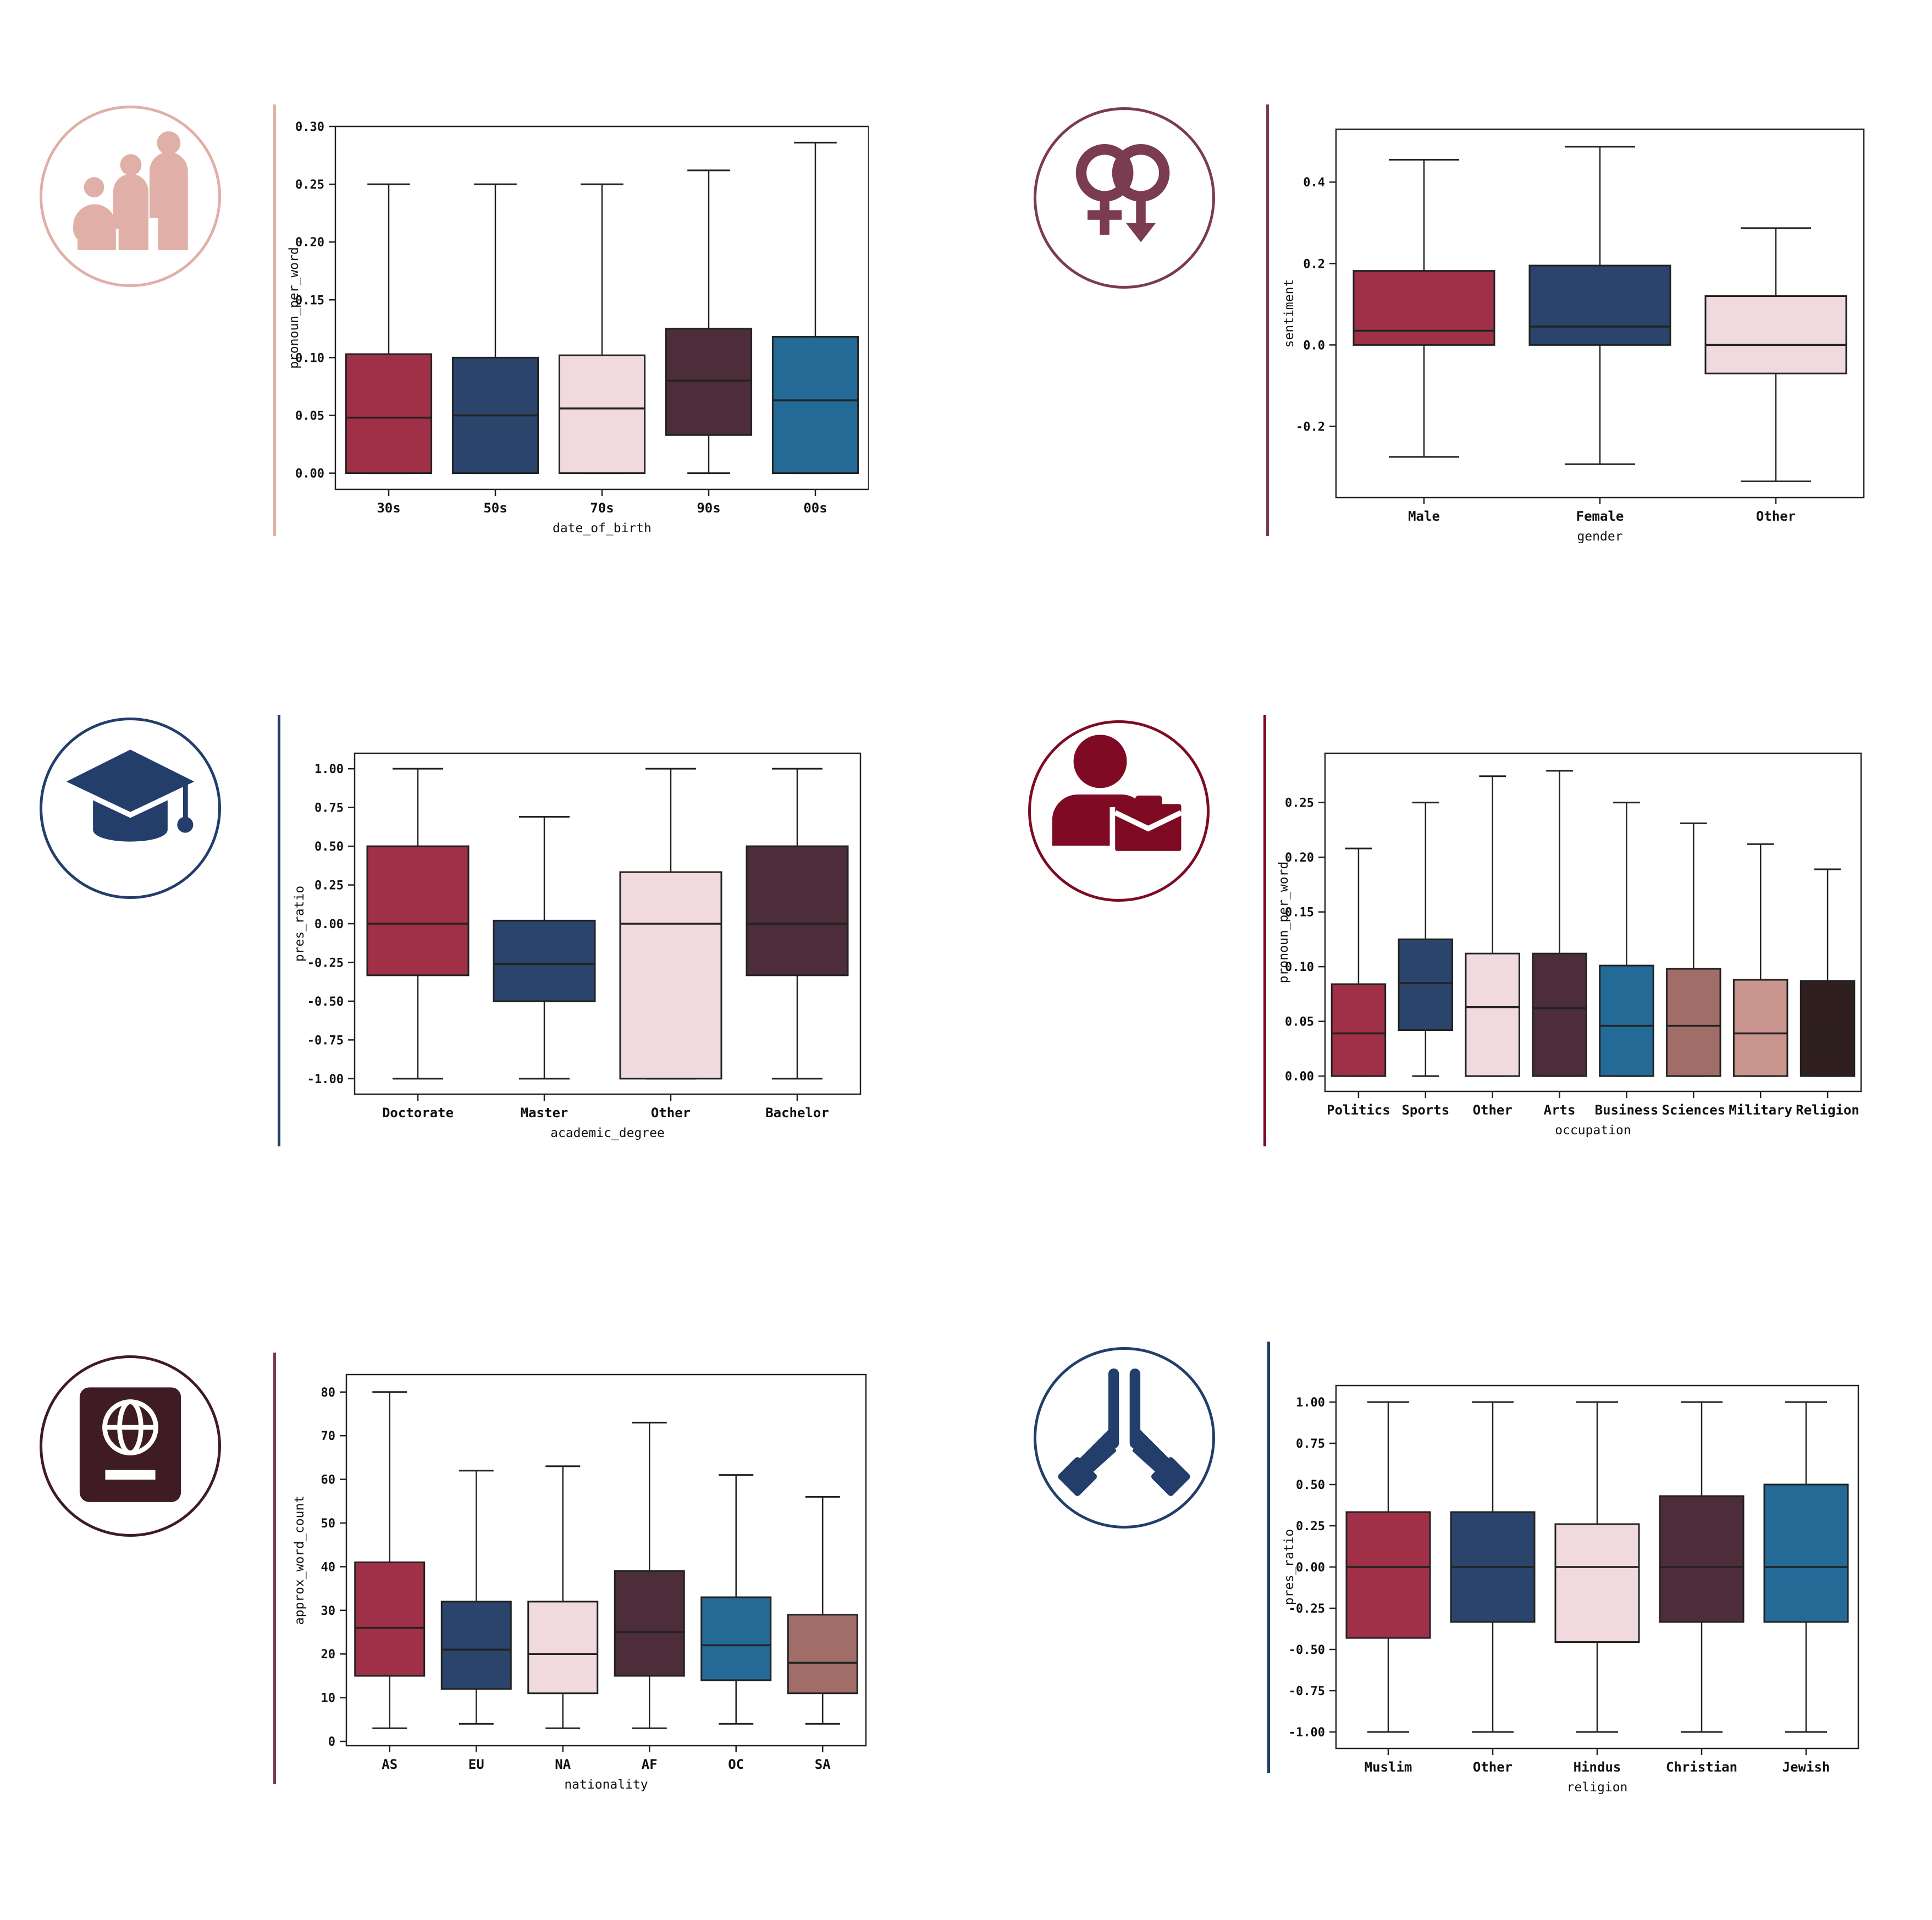 Image resolution: width=1932 pixels, height=1920 pixels. What do you see at coordinates (797, 911) in the screenshot?
I see `box-bachelor` at bounding box center [797, 911].